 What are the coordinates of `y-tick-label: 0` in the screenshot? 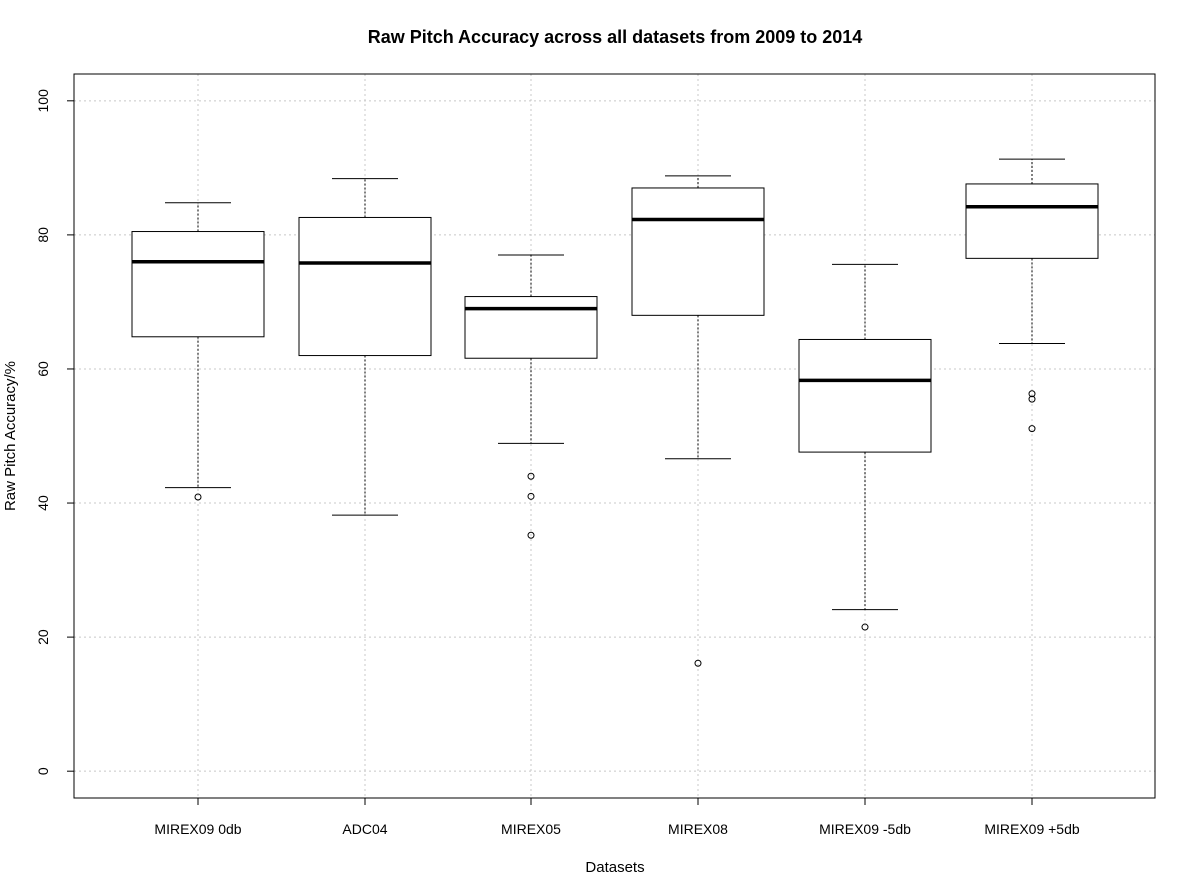 It's located at (43, 771).